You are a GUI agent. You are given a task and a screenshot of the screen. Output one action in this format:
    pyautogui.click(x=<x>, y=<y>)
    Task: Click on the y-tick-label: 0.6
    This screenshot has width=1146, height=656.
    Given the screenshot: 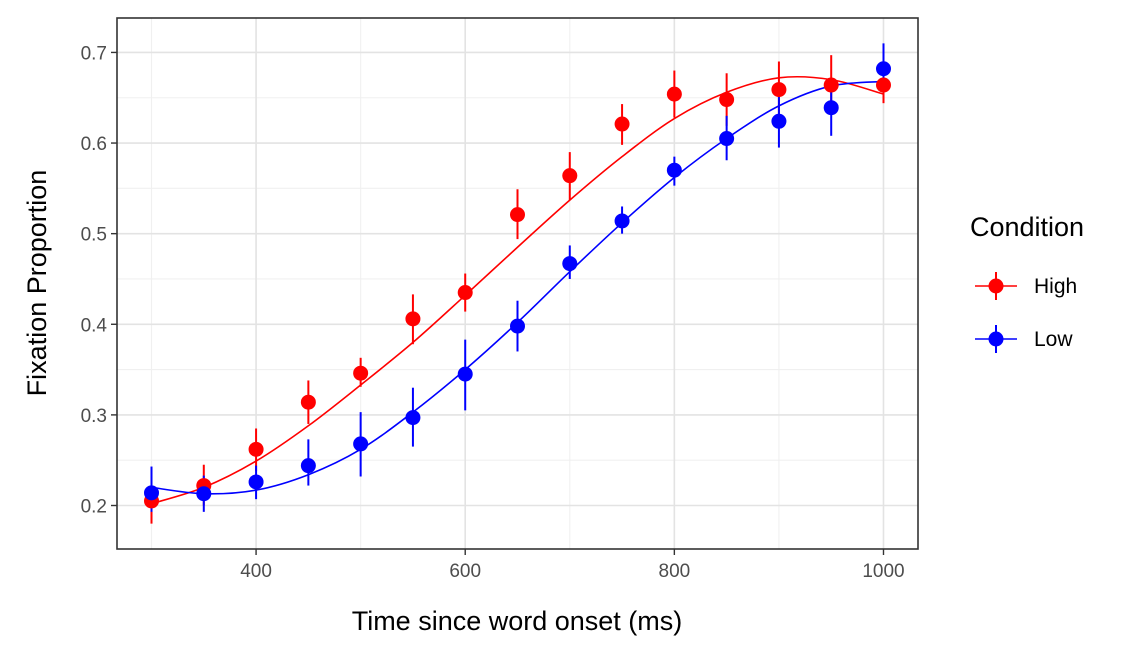 What is the action you would take?
    pyautogui.click(x=94, y=144)
    